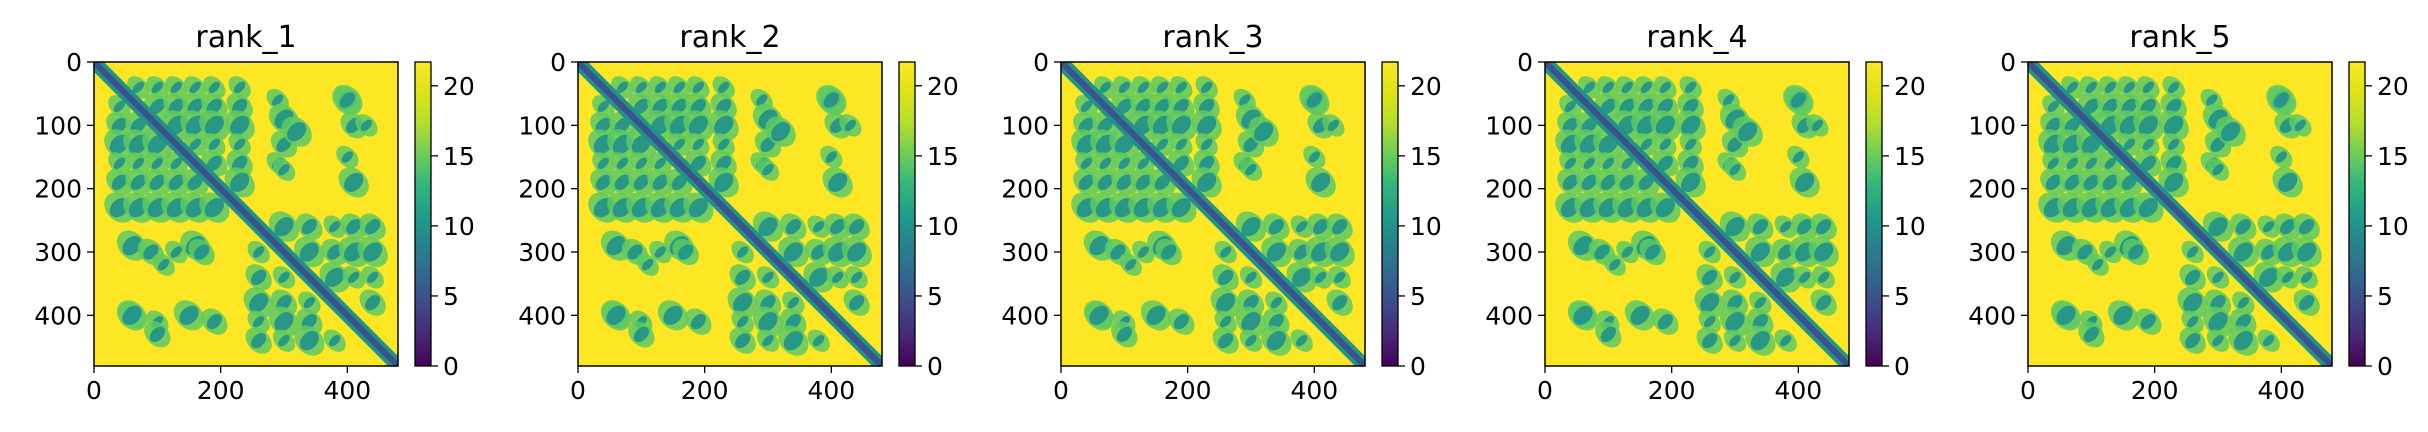 The width and height of the screenshot is (2428, 432). What do you see at coordinates (58, 252) in the screenshot?
I see `y-tick-label: 300` at bounding box center [58, 252].